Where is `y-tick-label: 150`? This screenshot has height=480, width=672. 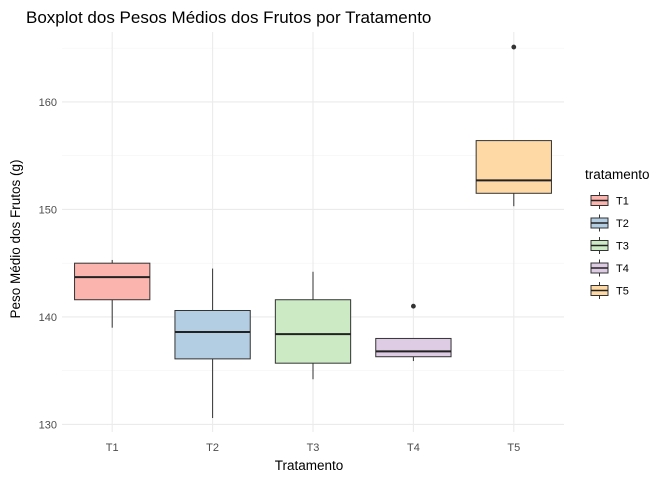
y-tick-label: 150 is located at coordinates (48, 210).